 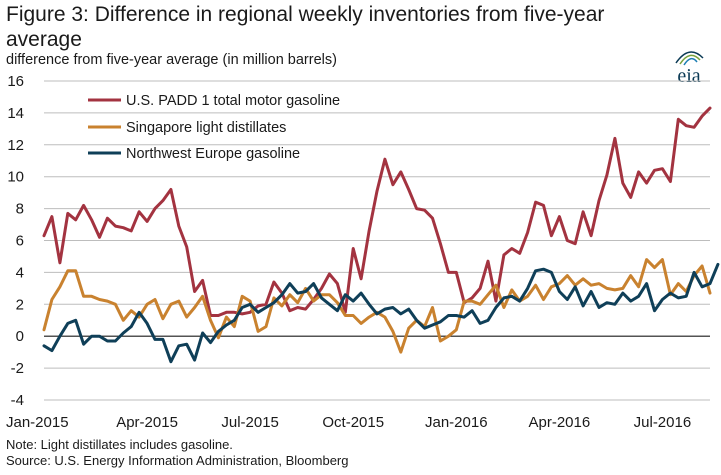 What do you see at coordinates (20, 209) in the screenshot?
I see `y-tick-label: 8` at bounding box center [20, 209].